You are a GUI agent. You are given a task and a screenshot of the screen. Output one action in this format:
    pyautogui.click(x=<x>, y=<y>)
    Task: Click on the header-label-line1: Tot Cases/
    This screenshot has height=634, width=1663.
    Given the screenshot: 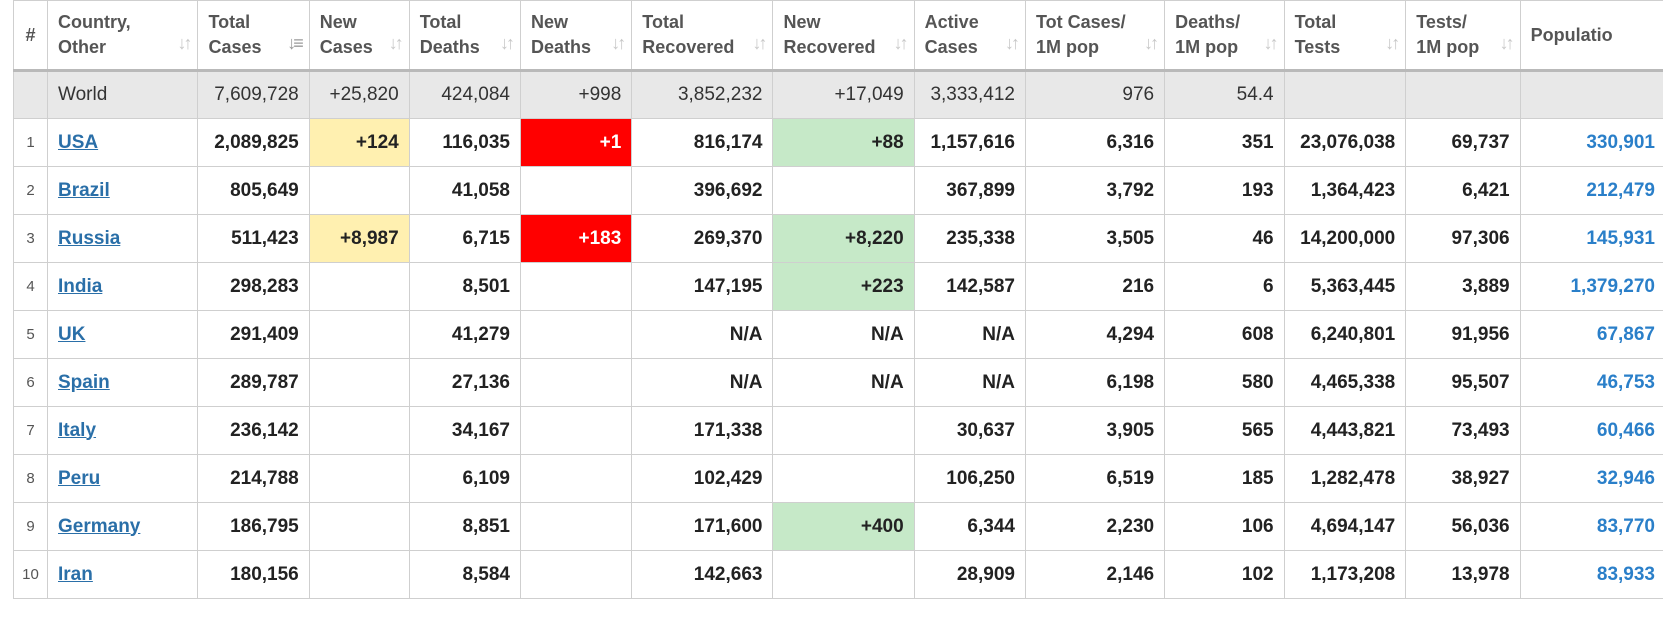 What is the action you would take?
    pyautogui.click(x=1080, y=22)
    